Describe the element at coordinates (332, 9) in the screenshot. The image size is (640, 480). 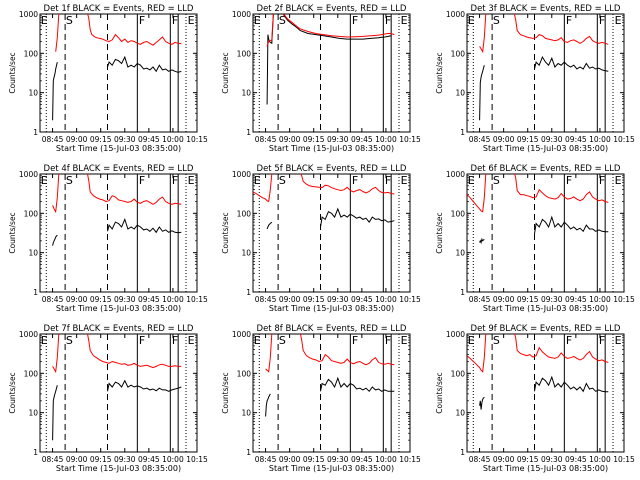
I see `panel-title: Det 2f BLACK = Events, RED = LLD` at that location.